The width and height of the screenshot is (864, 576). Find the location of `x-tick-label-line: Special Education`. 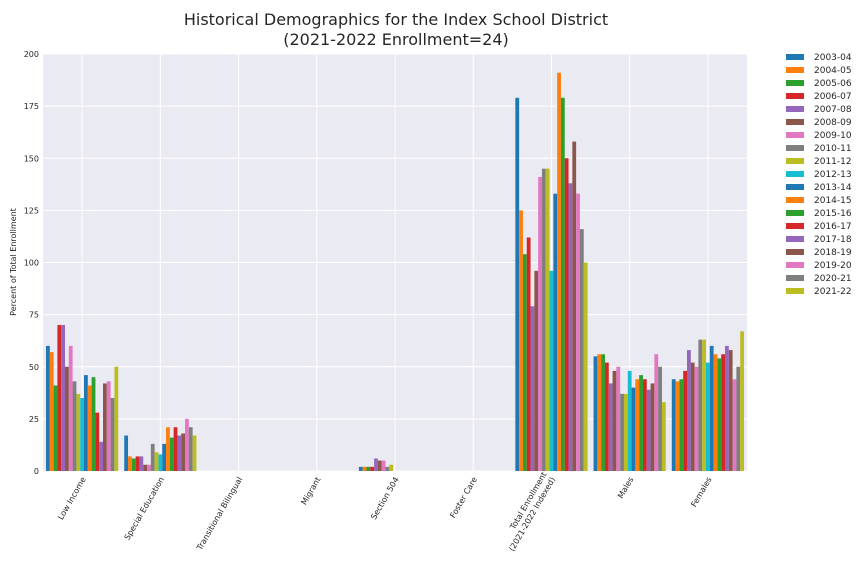

x-tick-label-line: Special Education is located at coordinates (144, 509).